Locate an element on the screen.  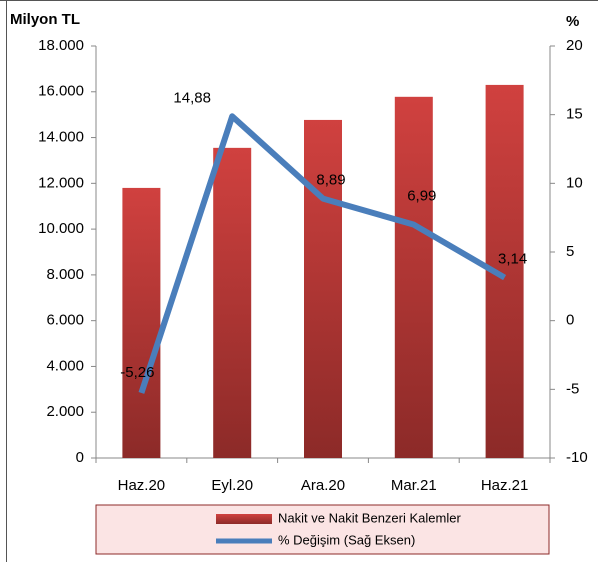
y-tick-label: 14.000 is located at coordinates (61, 137).